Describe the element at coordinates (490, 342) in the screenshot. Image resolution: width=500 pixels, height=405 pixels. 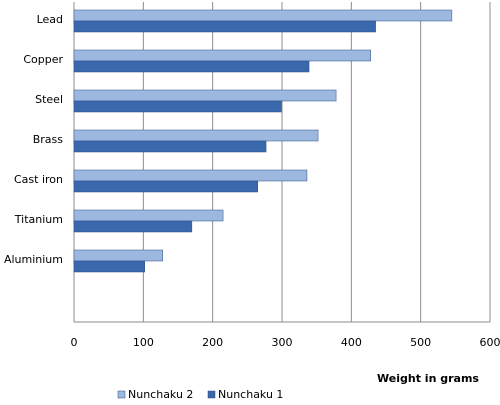
I see `x-tick-label: 600` at that location.